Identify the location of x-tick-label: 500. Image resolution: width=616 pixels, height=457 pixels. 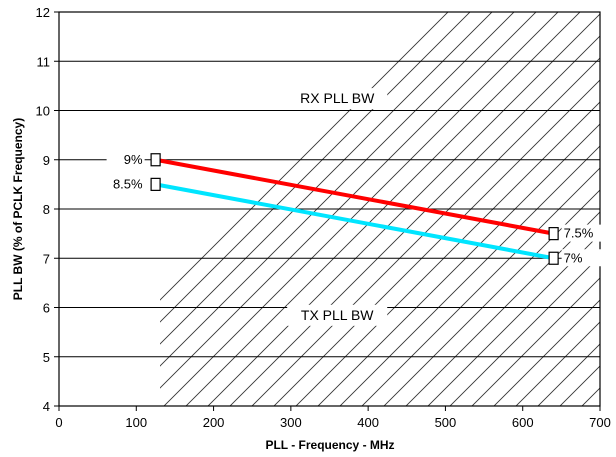
(446, 422).